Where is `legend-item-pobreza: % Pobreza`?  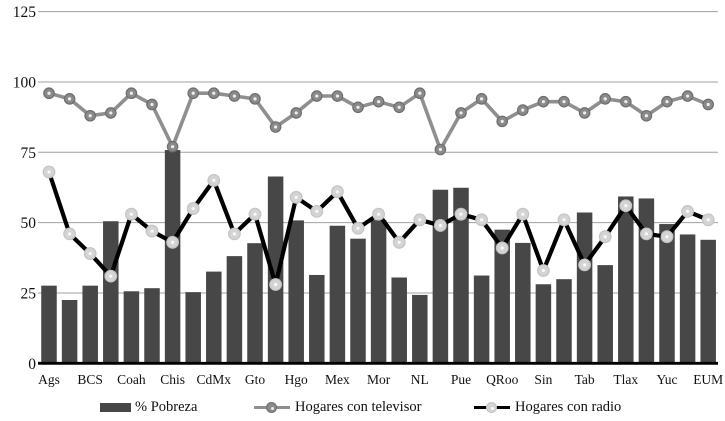
legend-item-pobreza: % Pobreza is located at coordinates (148, 407).